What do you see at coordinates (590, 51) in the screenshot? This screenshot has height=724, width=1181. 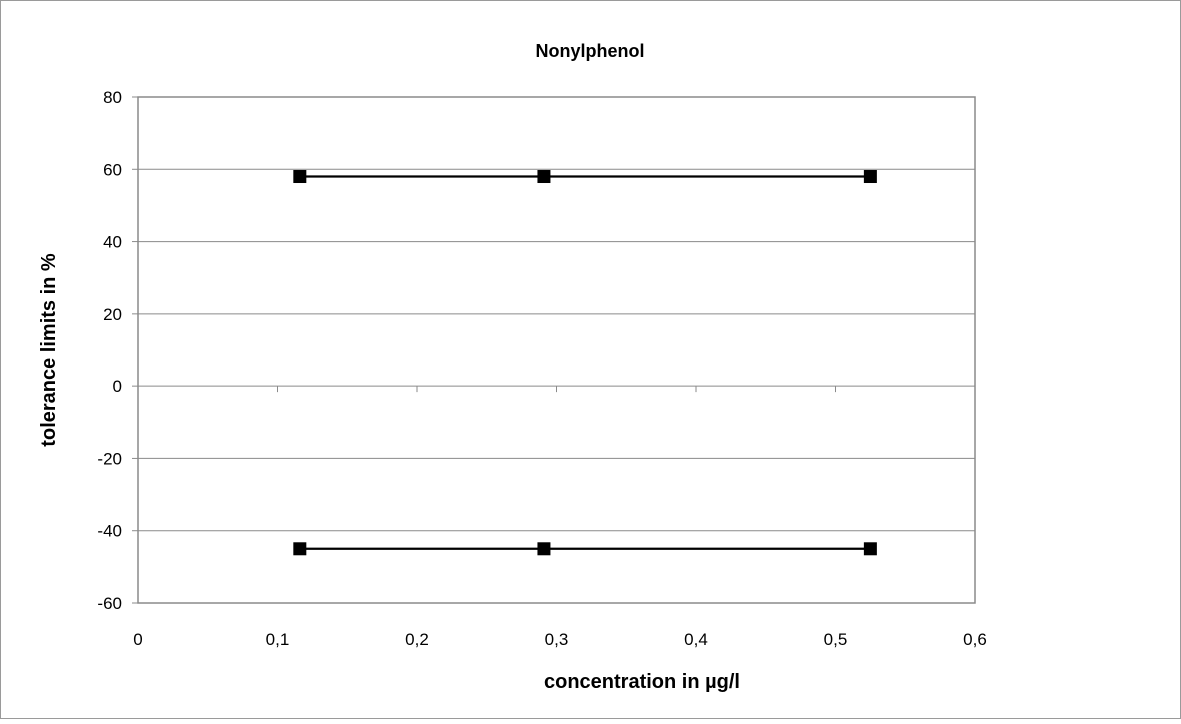 I see `chart-title: Nonylphenol` at bounding box center [590, 51].